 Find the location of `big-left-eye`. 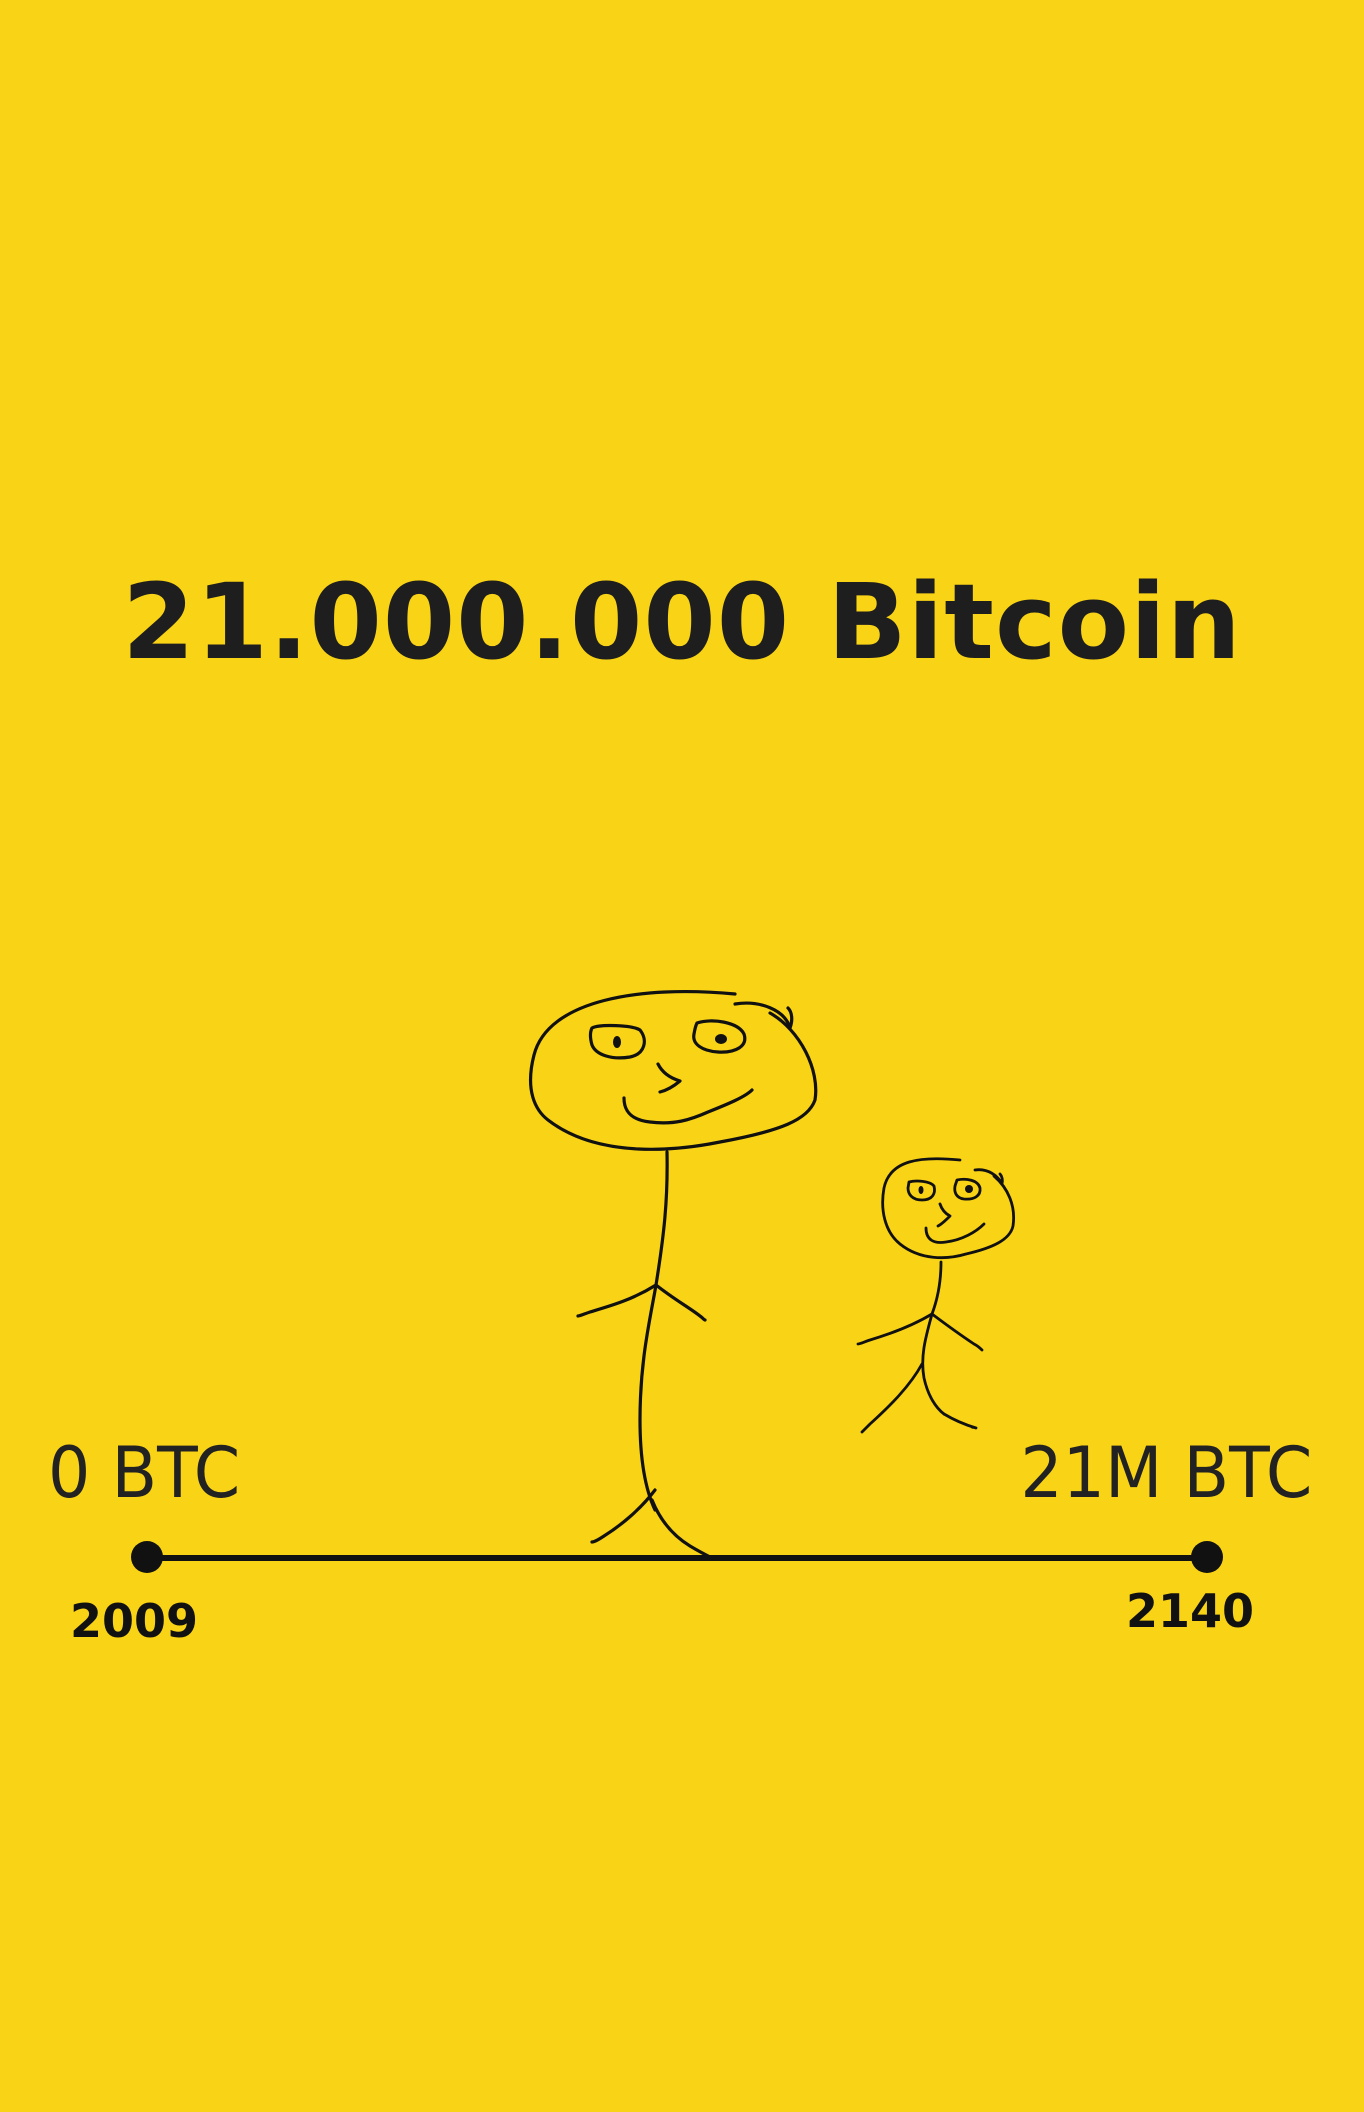

big-left-eye is located at coordinates (617, 1041).